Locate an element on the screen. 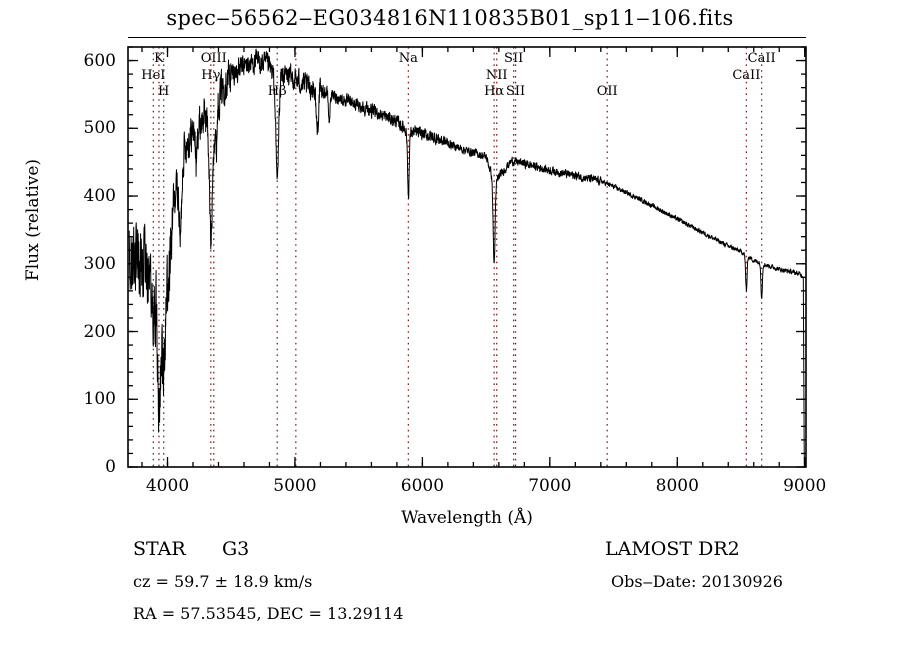 This screenshot has height=650, width=900. spectral-line-label: Hβ is located at coordinates (277, 91).